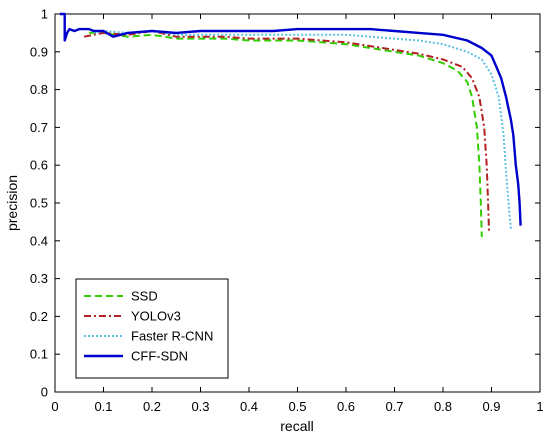 The image size is (550, 439). What do you see at coordinates (539, 406) in the screenshot?
I see `x-tick-label: 1` at bounding box center [539, 406].